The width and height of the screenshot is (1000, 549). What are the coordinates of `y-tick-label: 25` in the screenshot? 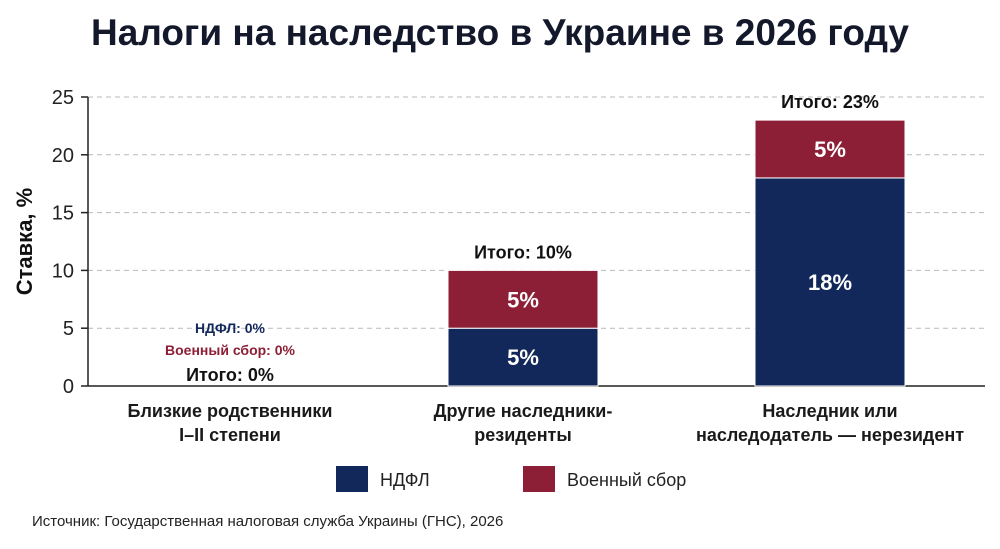 It's located at (63, 98).